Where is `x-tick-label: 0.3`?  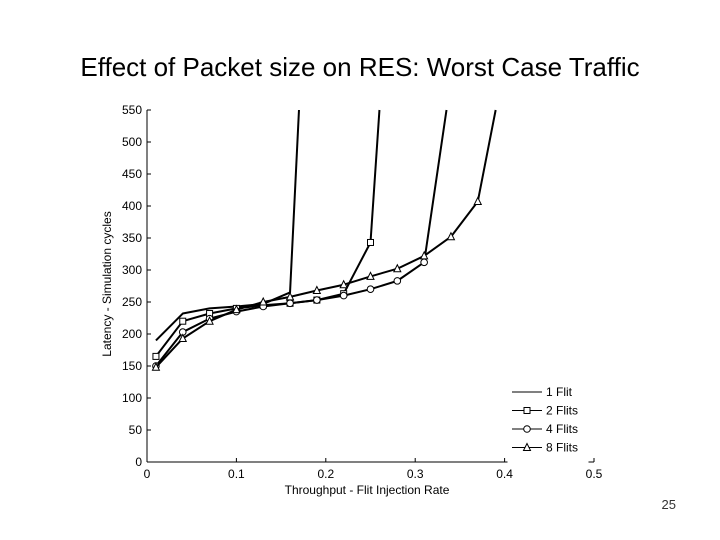
x-tick-label: 0.3 is located at coordinates (415, 474).